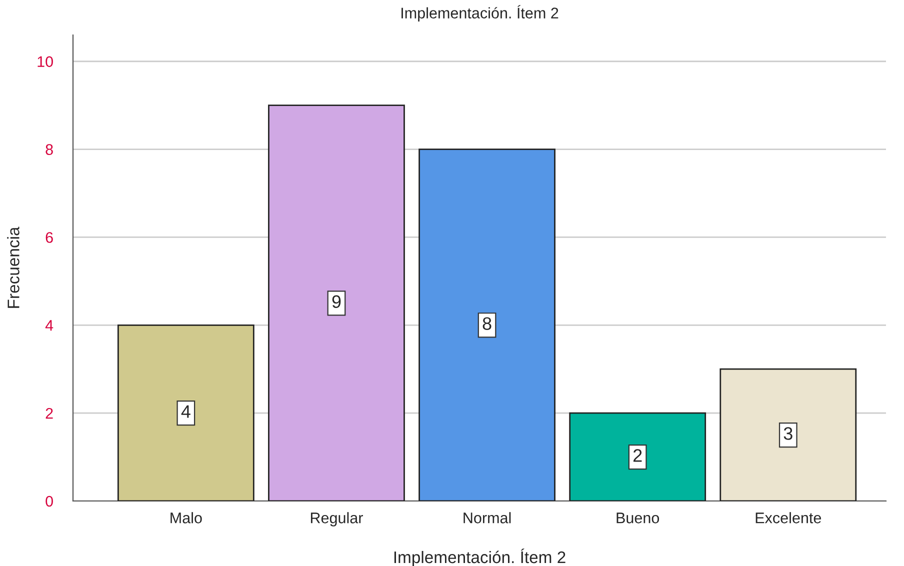 This screenshot has height=566, width=904. What do you see at coordinates (789, 518) in the screenshot?
I see `x-tick-label: Excelente` at bounding box center [789, 518].